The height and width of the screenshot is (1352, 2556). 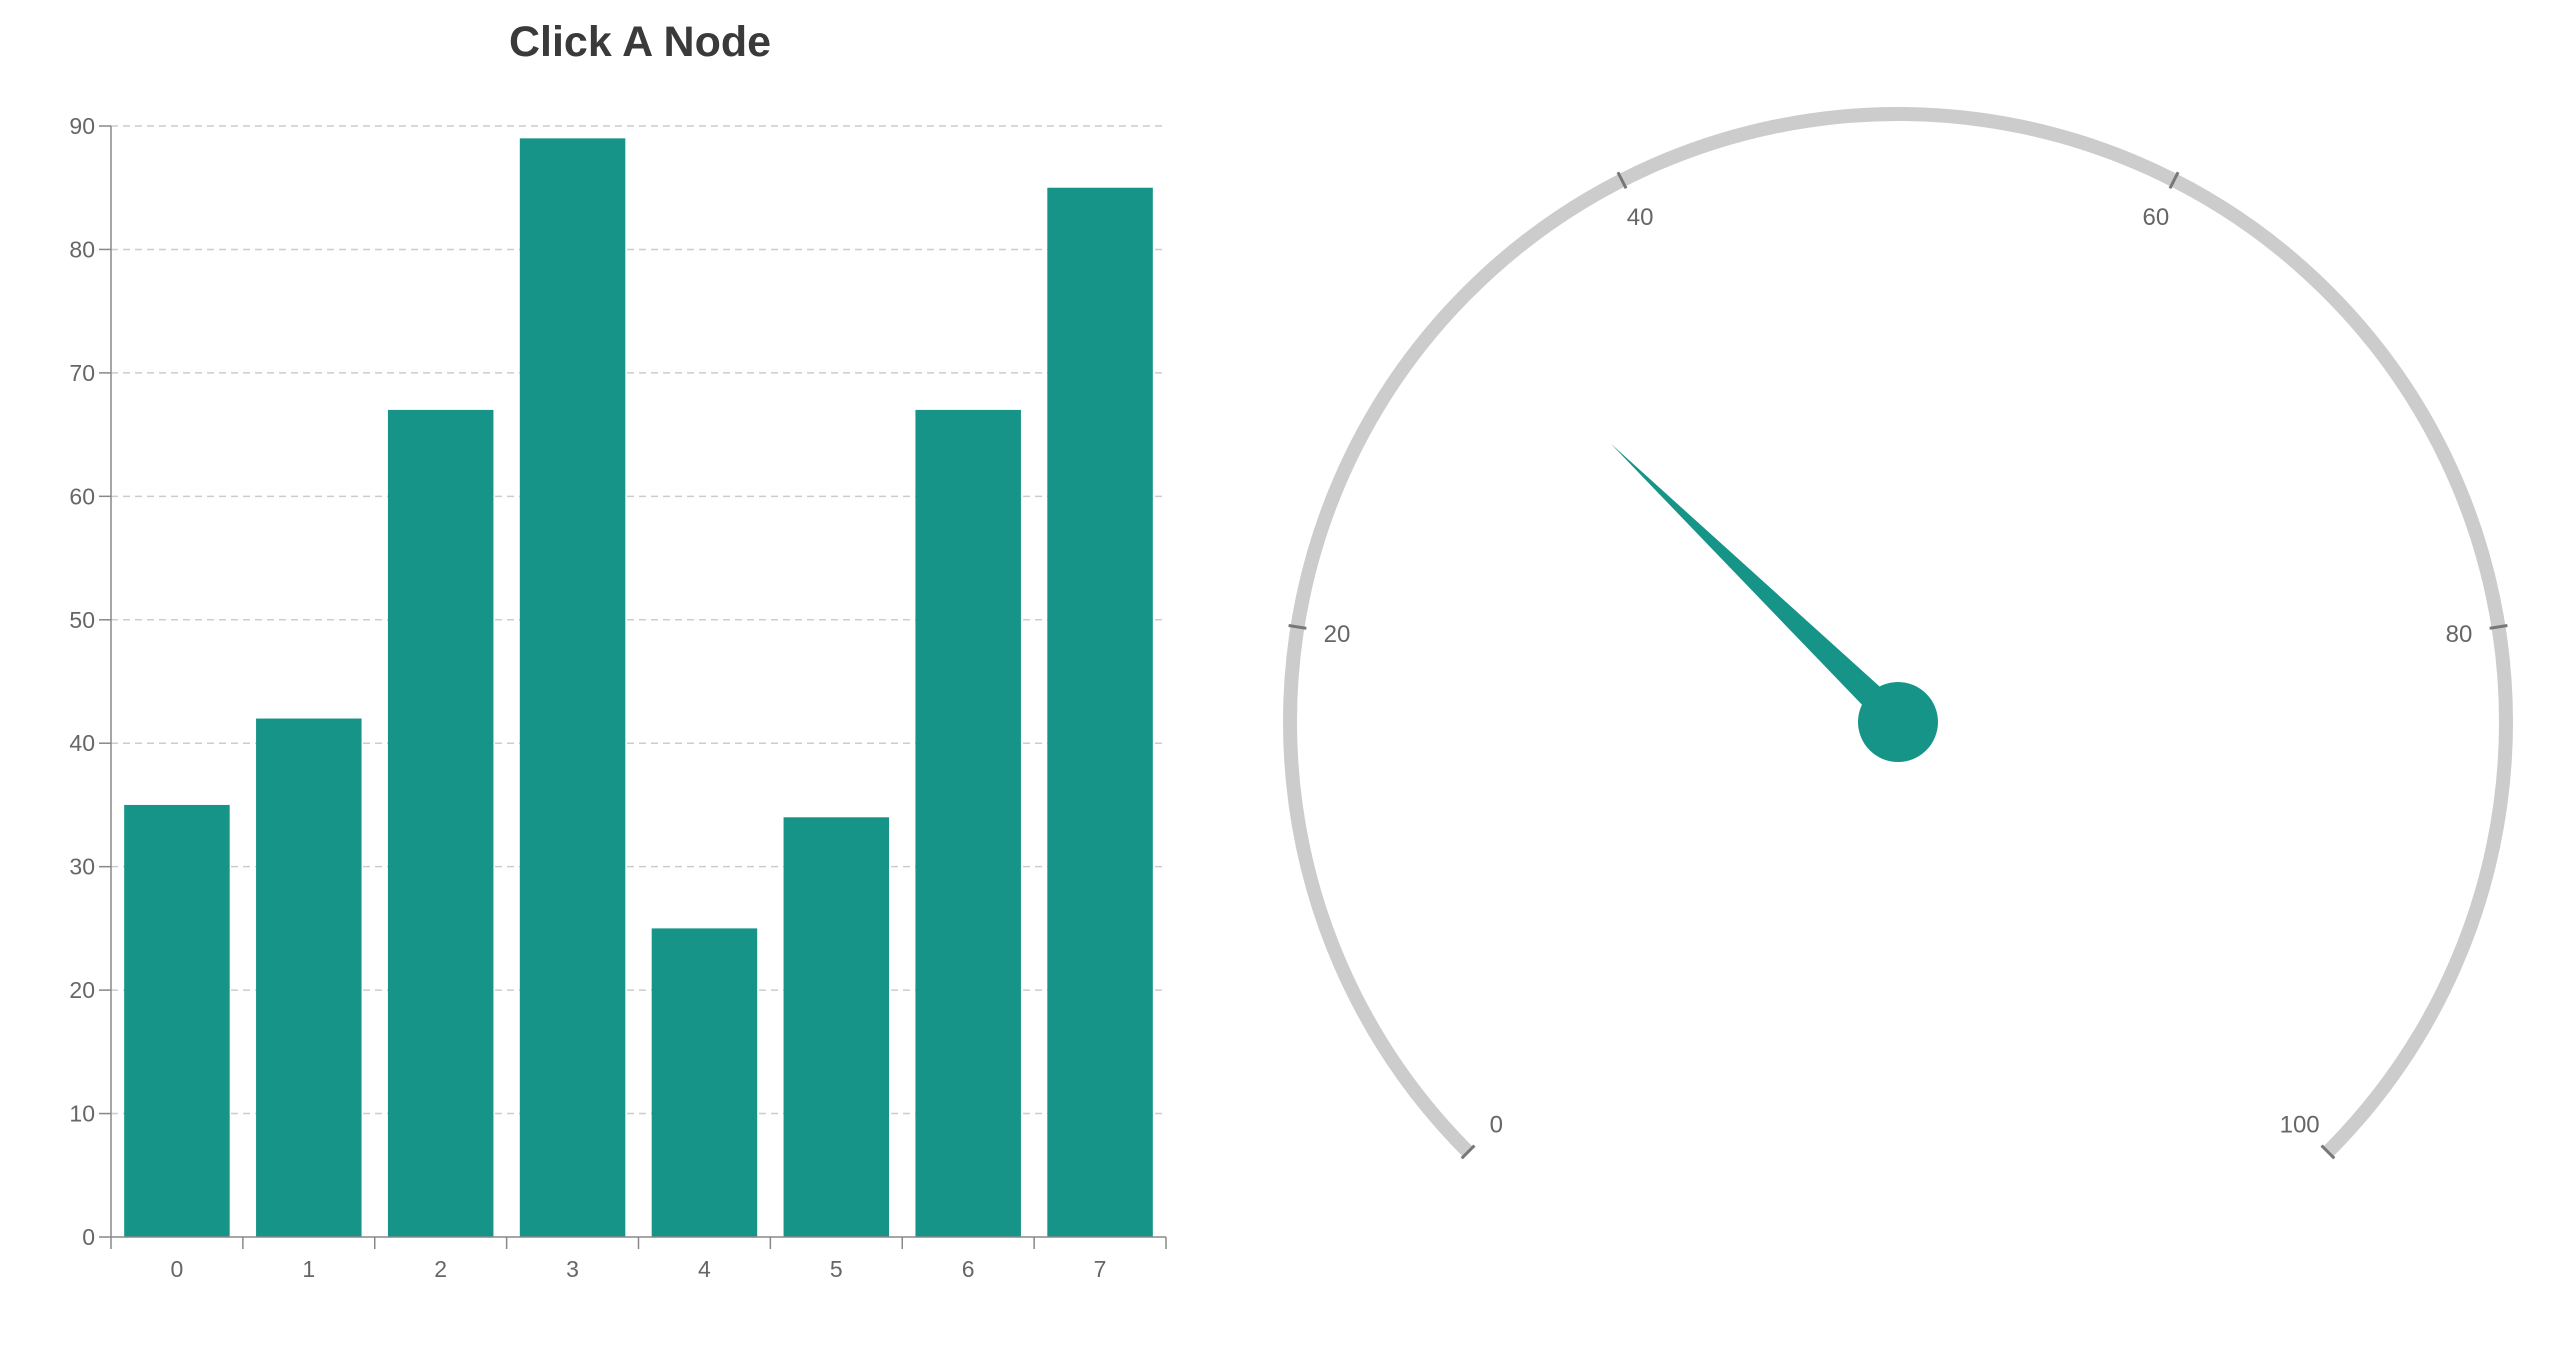 I want to click on y-tick-label: 80, so click(x=82, y=249).